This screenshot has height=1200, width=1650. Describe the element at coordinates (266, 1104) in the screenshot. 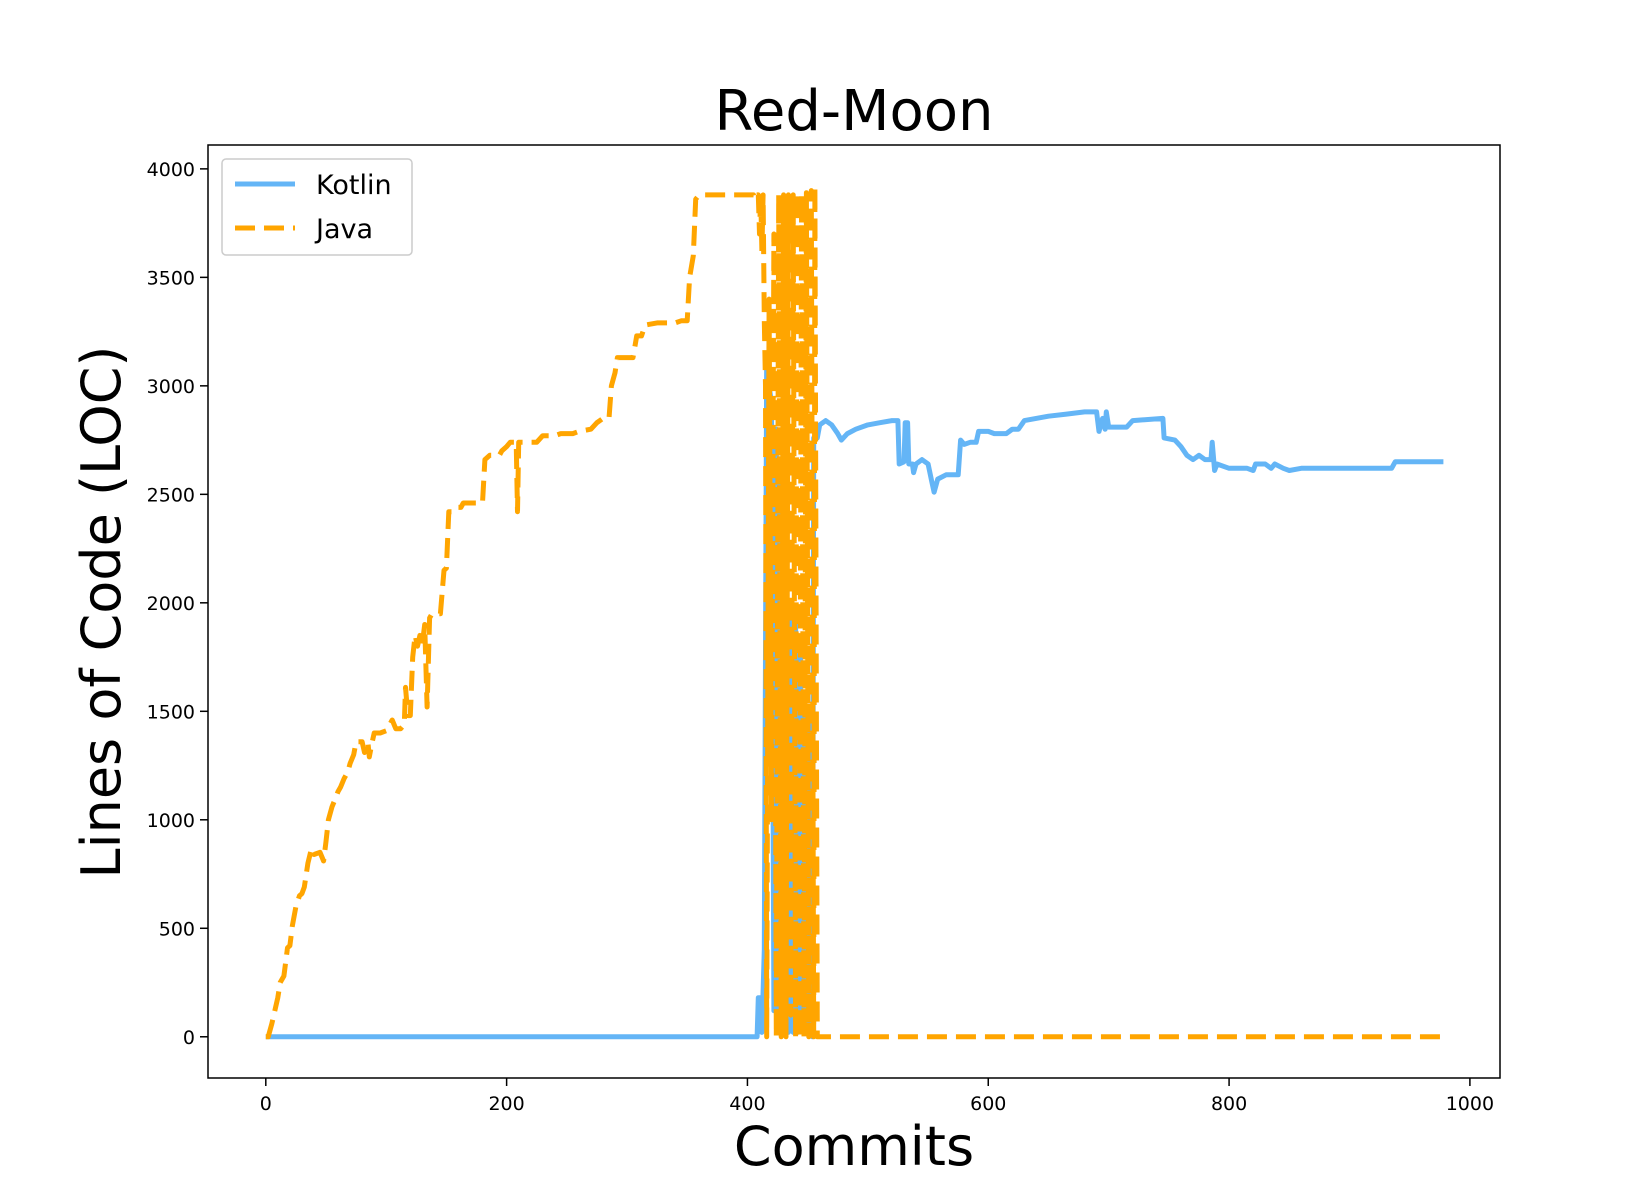

I see `x-tick-label: 0` at that location.